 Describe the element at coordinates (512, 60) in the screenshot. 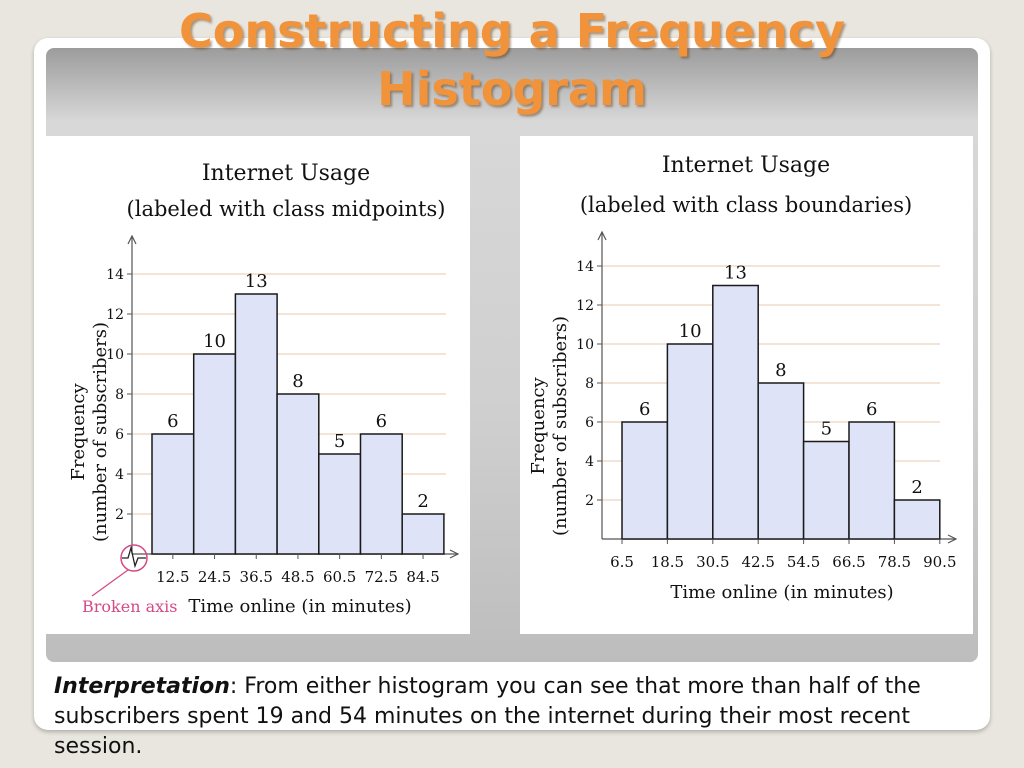

I see `slide-title: Constructing a Frequency Histogram` at that location.